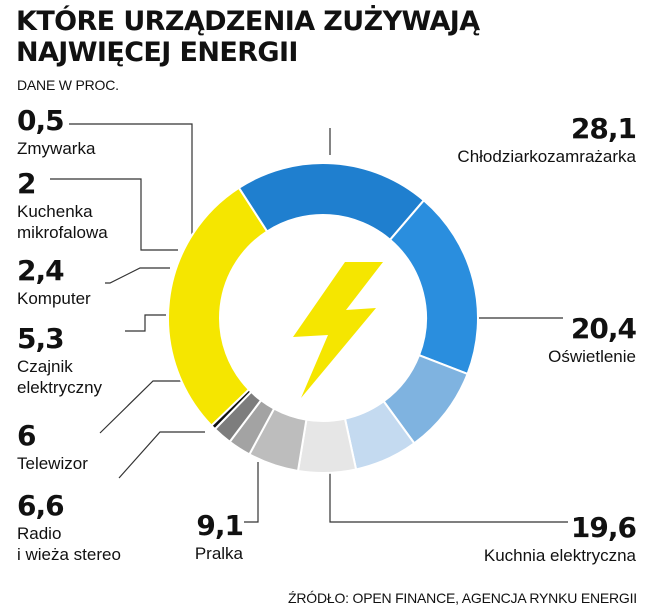  I want to click on leader-line-zmywarka, so click(131, 182).